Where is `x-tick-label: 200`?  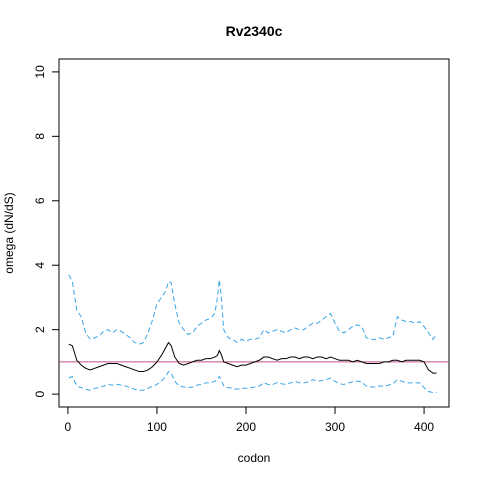 x-tick-label: 200 is located at coordinates (246, 427).